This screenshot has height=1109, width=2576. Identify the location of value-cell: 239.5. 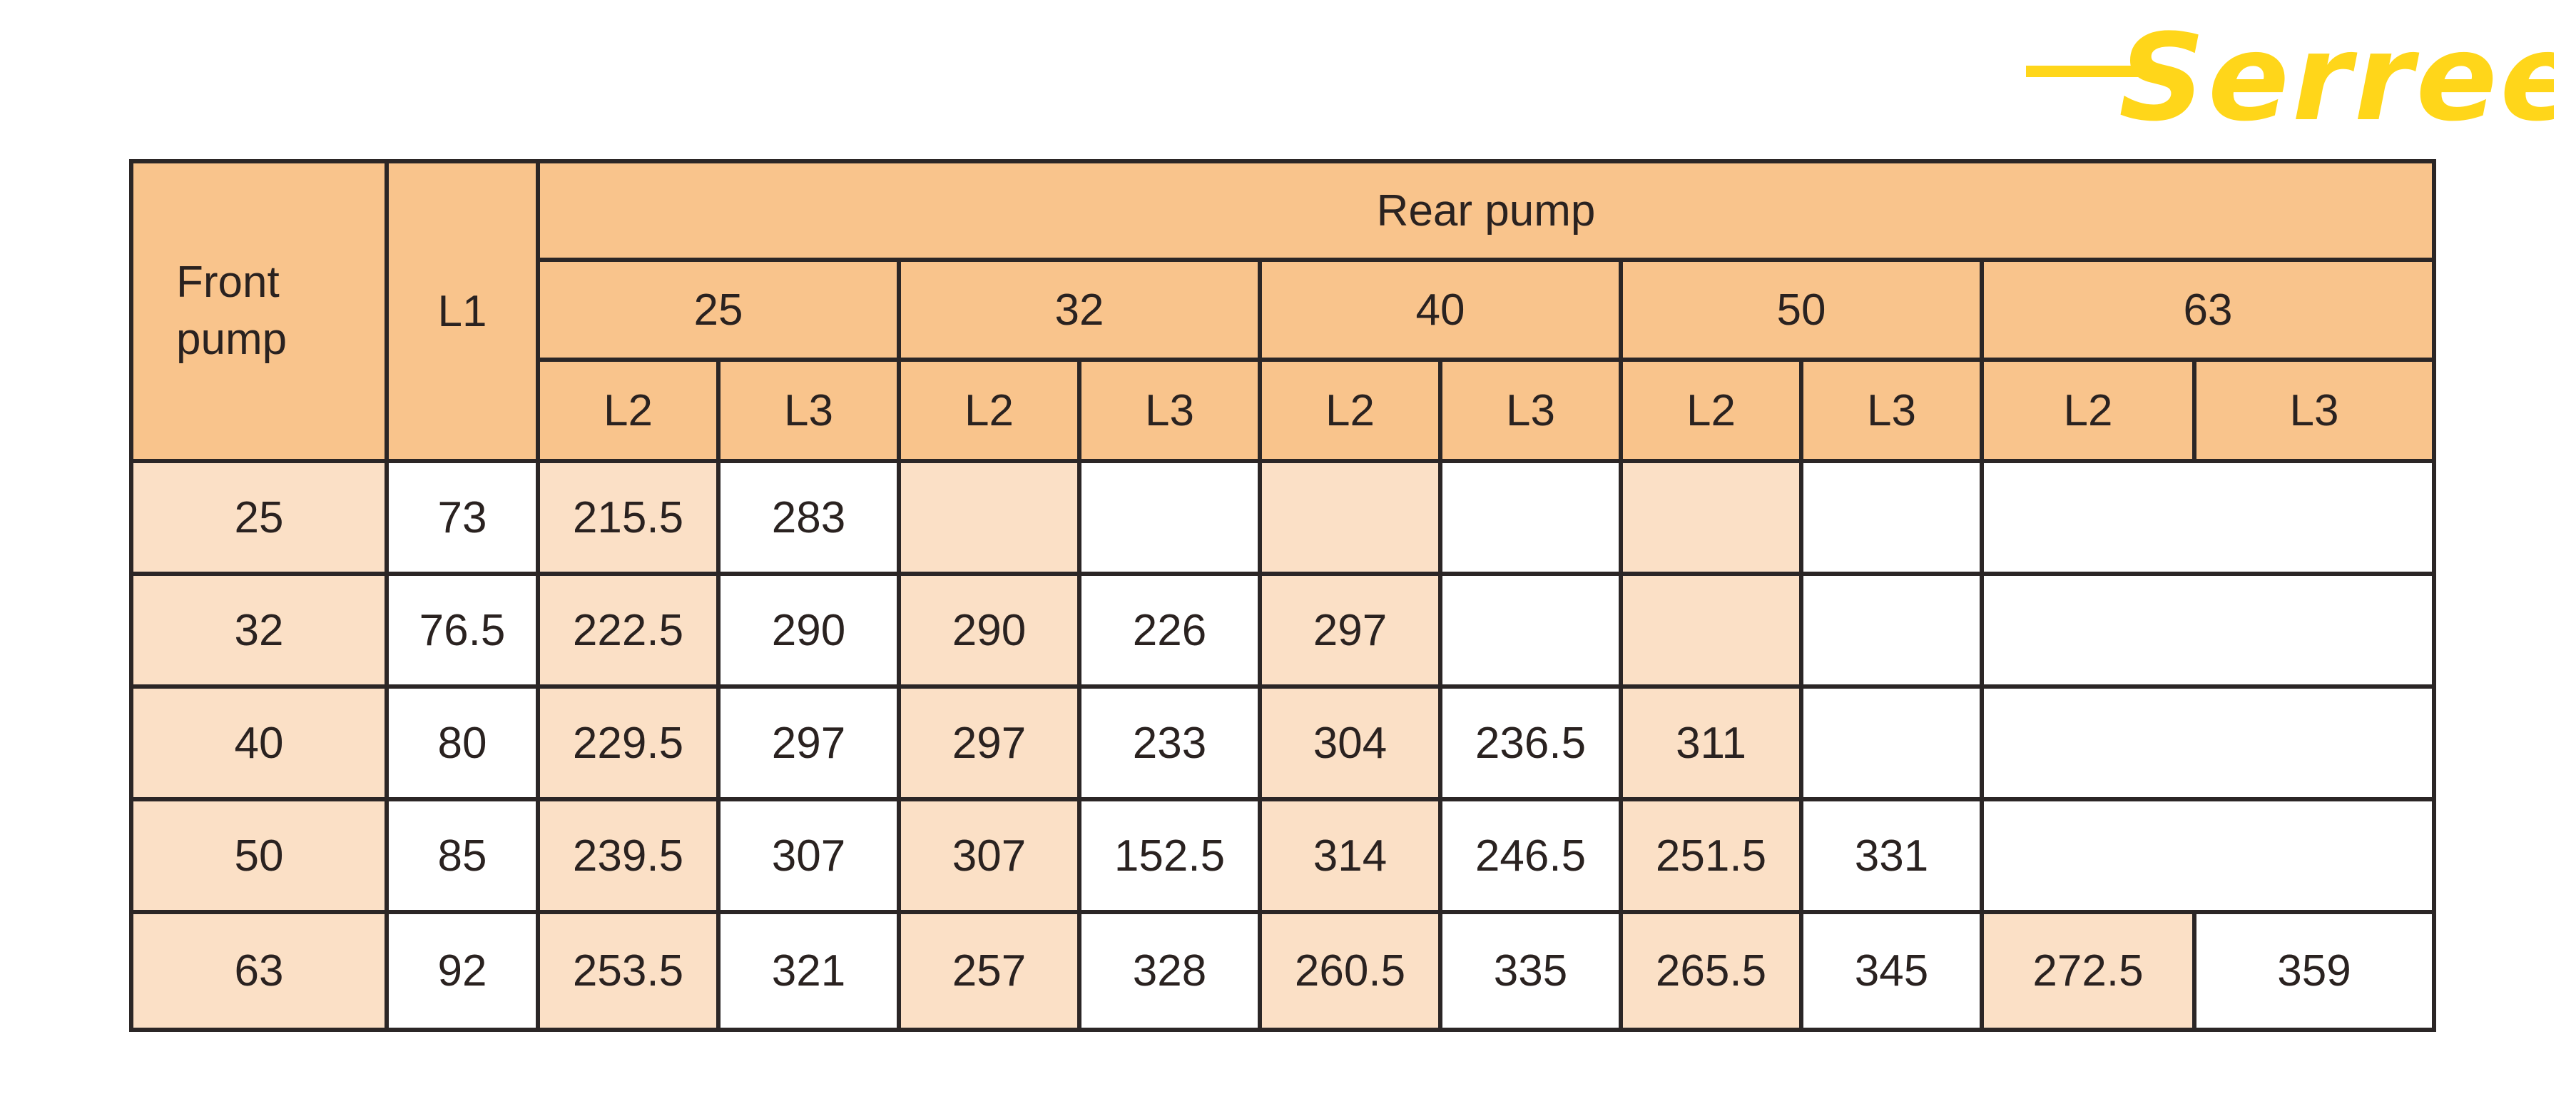
(628, 855).